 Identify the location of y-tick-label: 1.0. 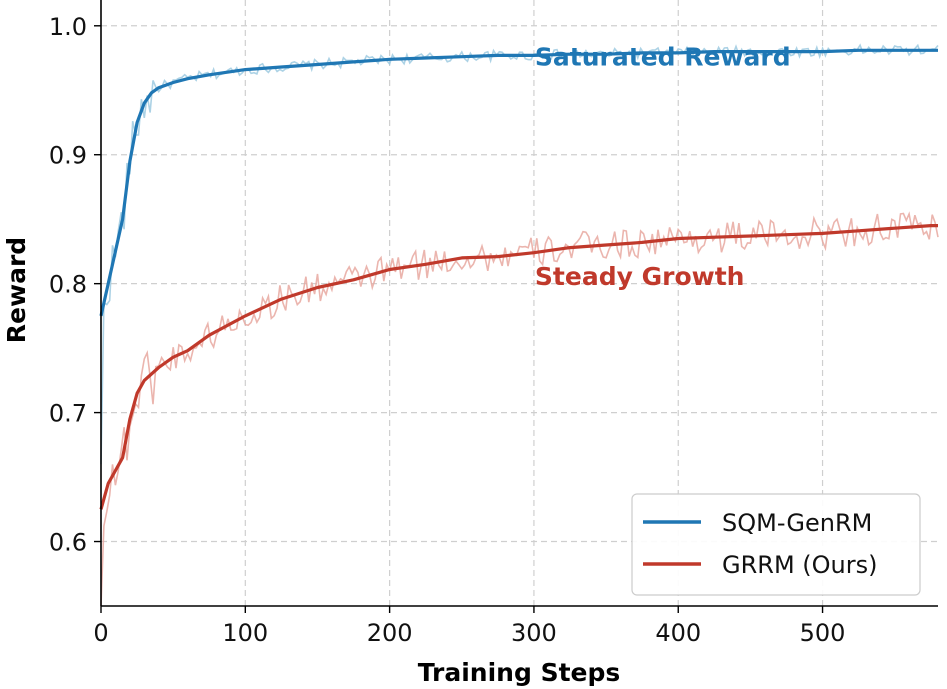
(68, 27).